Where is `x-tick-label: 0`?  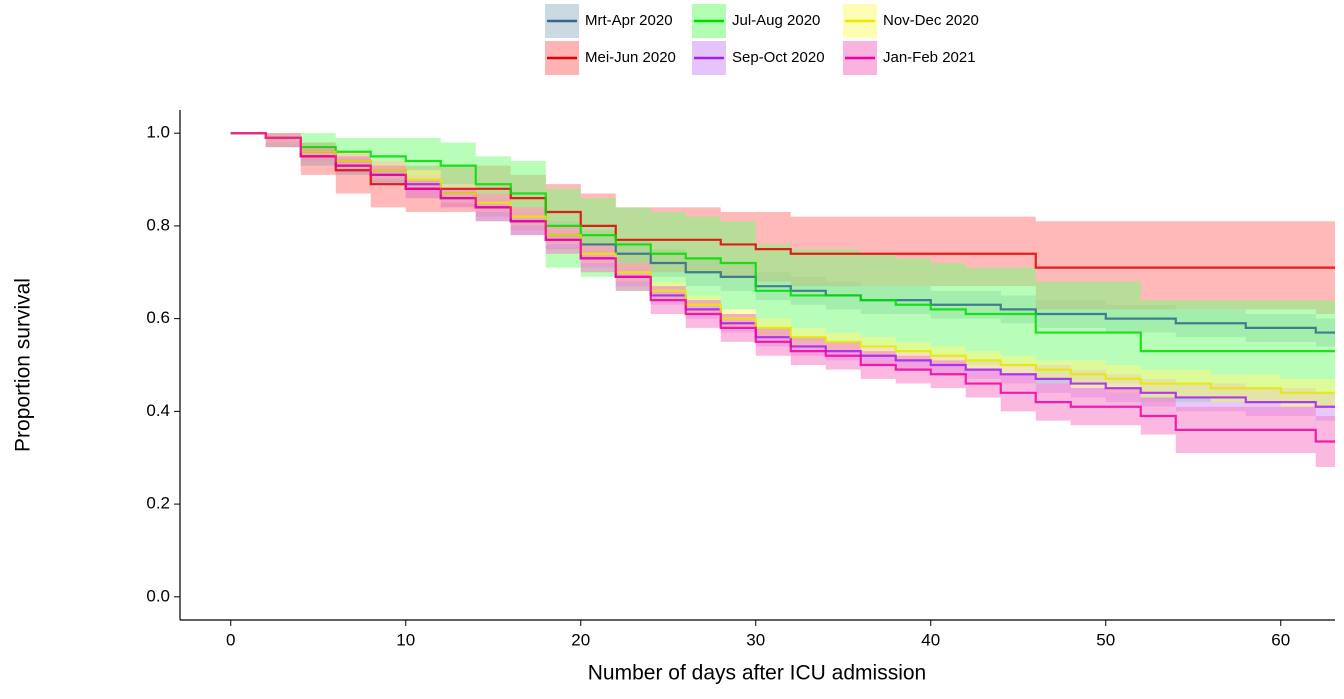
x-tick-label: 0 is located at coordinates (230, 639).